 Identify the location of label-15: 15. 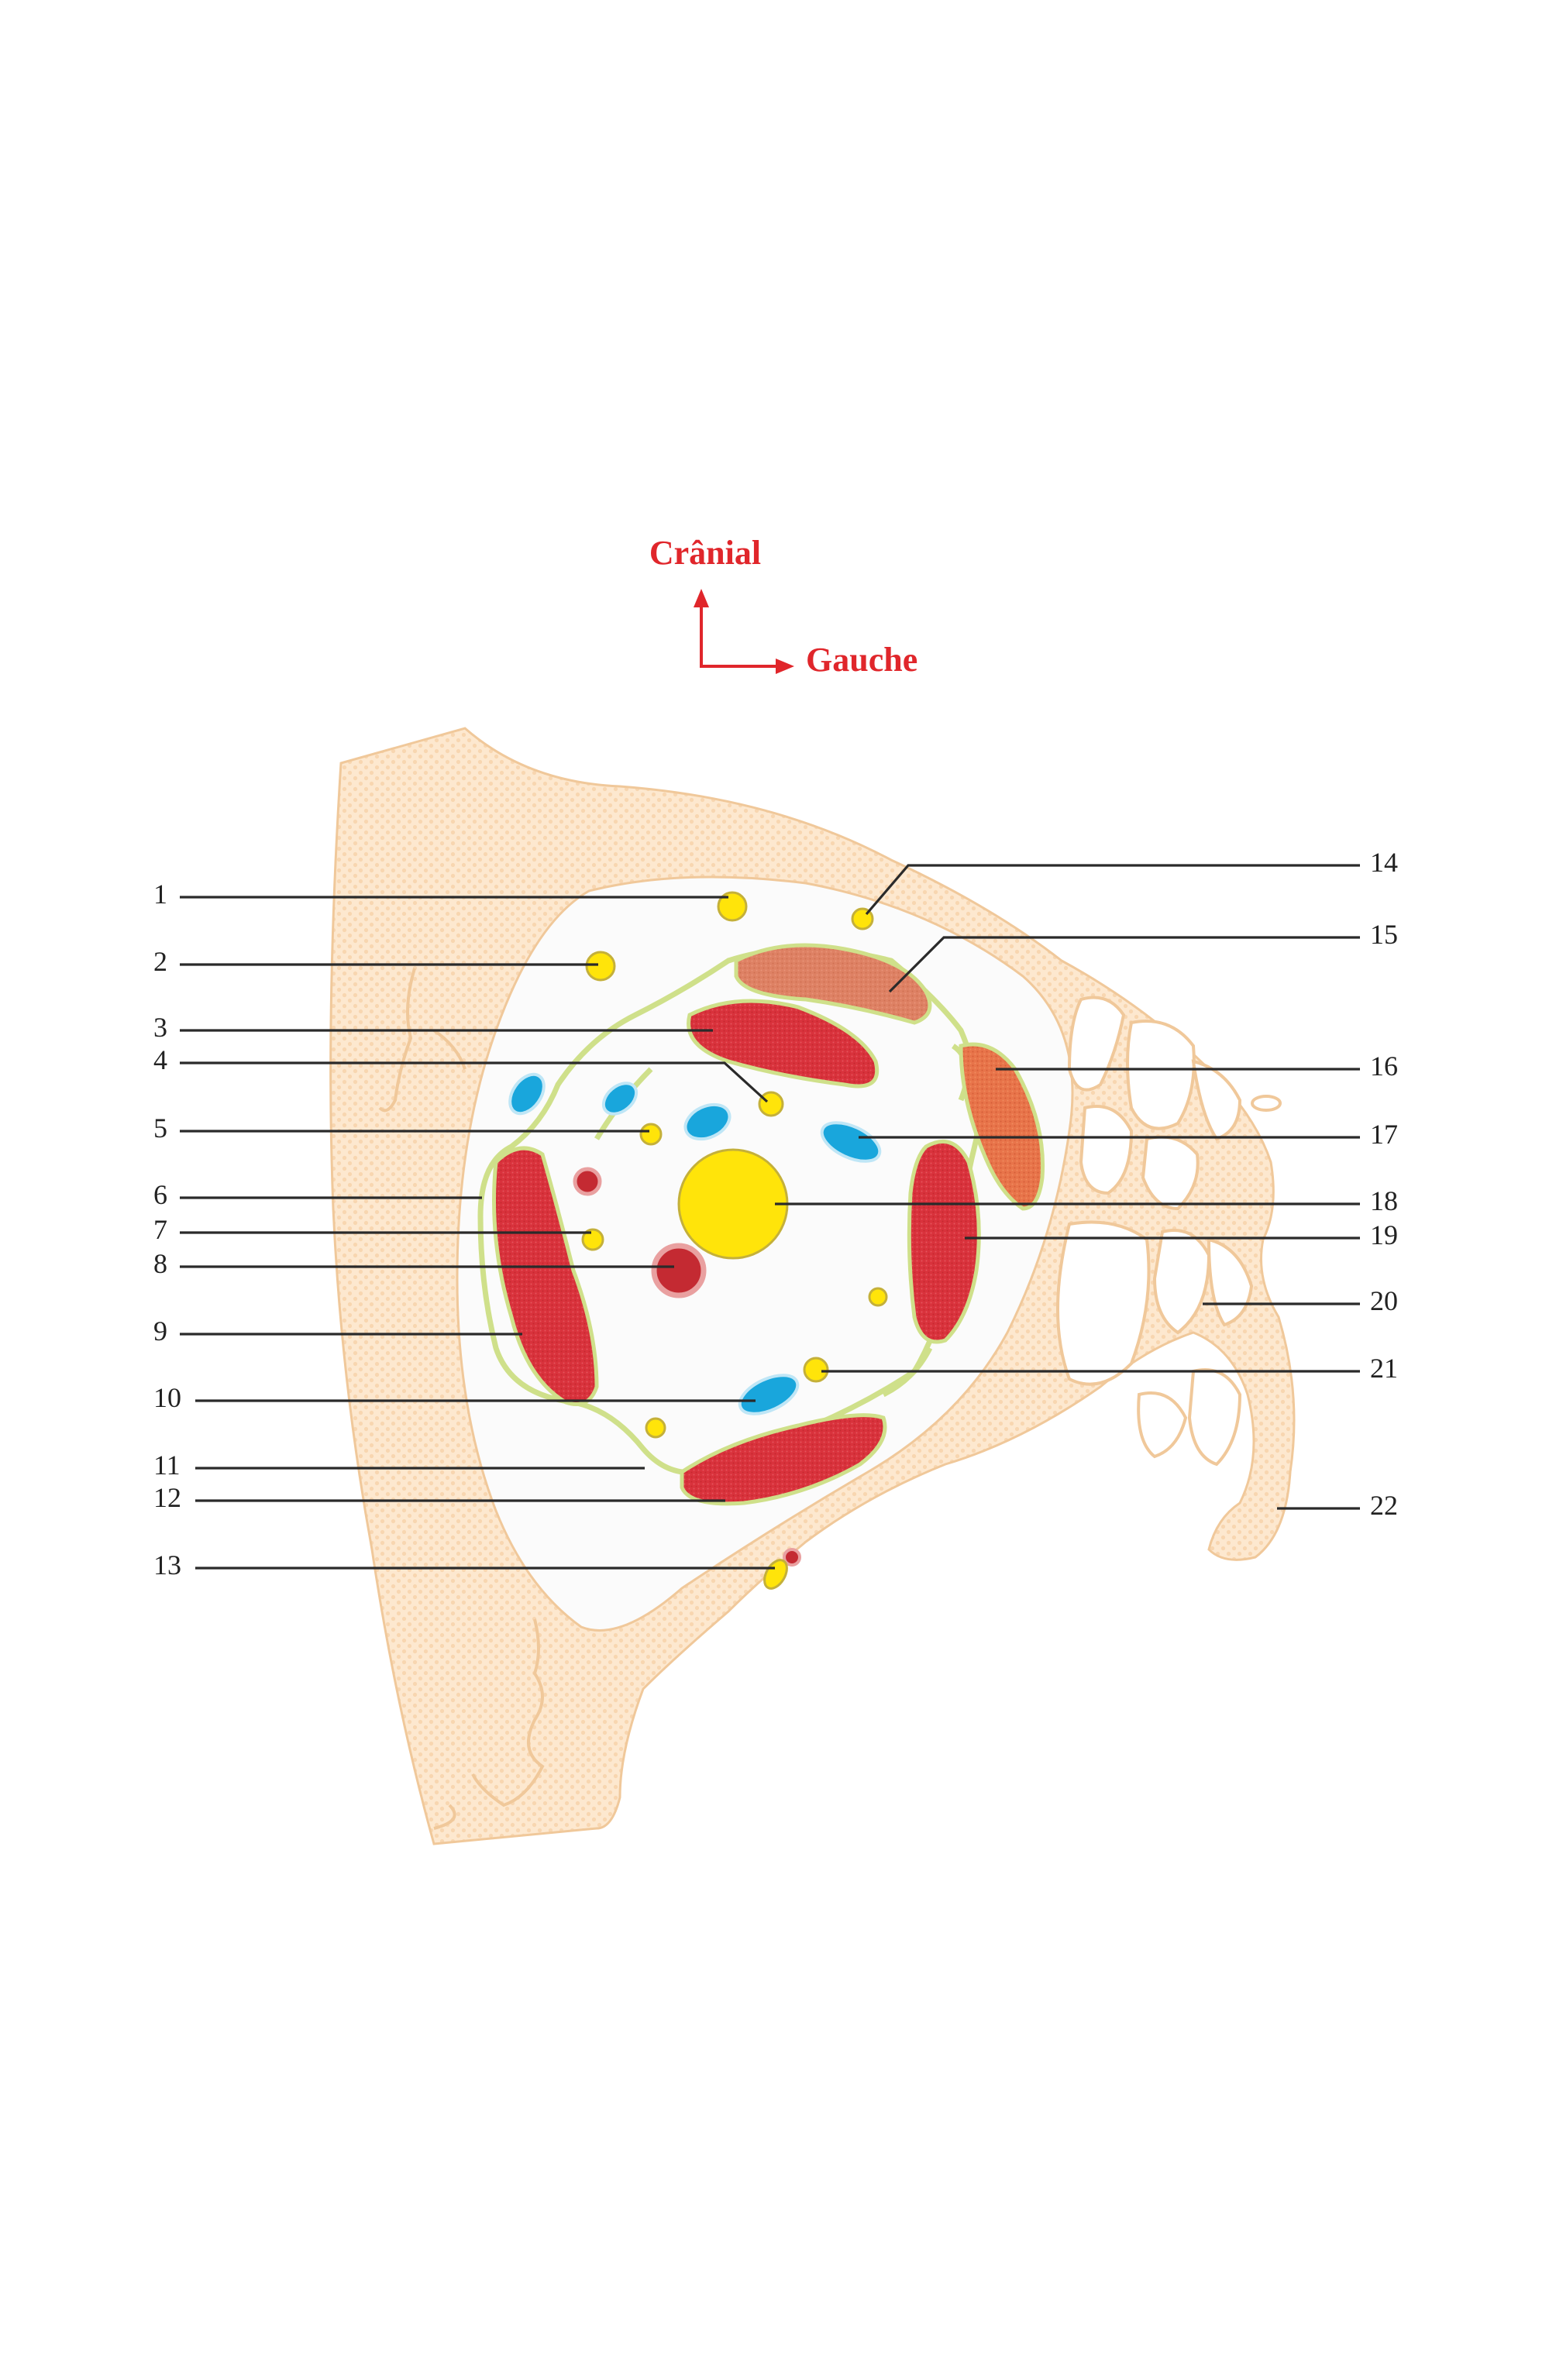
(1384, 935).